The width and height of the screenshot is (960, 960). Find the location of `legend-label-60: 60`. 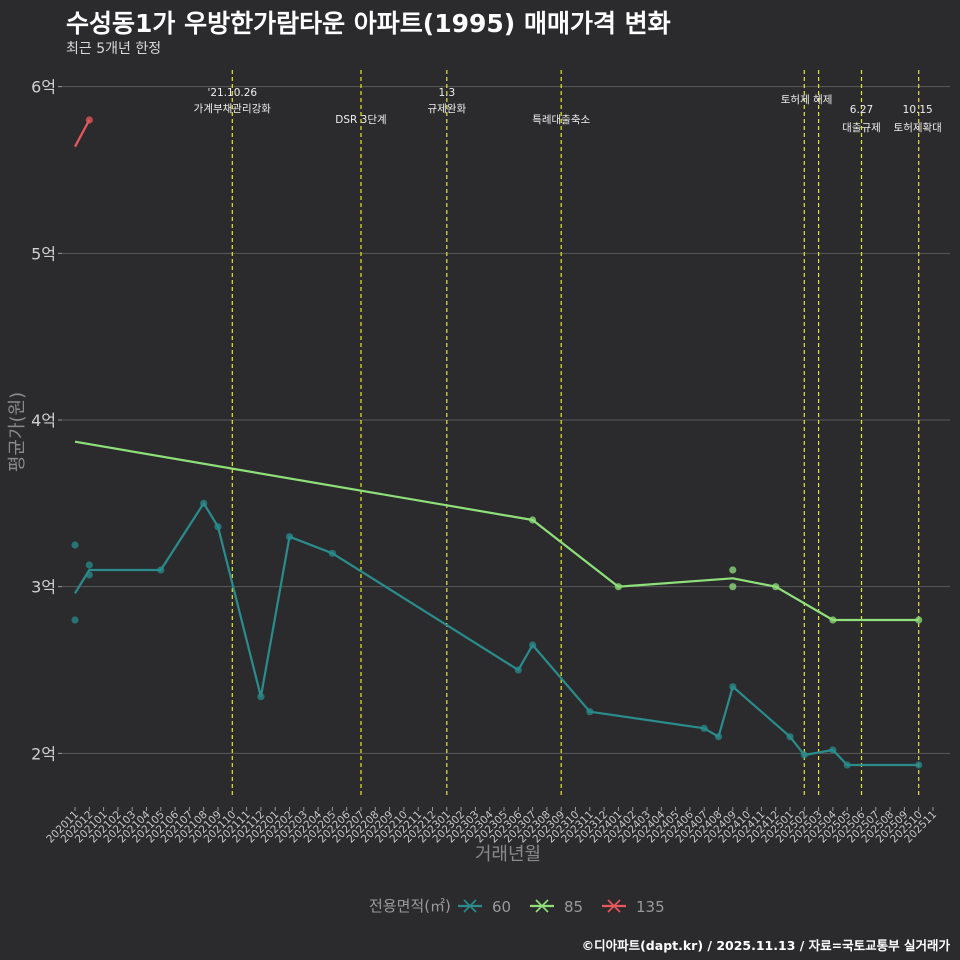

legend-label-60: 60 is located at coordinates (501, 907).